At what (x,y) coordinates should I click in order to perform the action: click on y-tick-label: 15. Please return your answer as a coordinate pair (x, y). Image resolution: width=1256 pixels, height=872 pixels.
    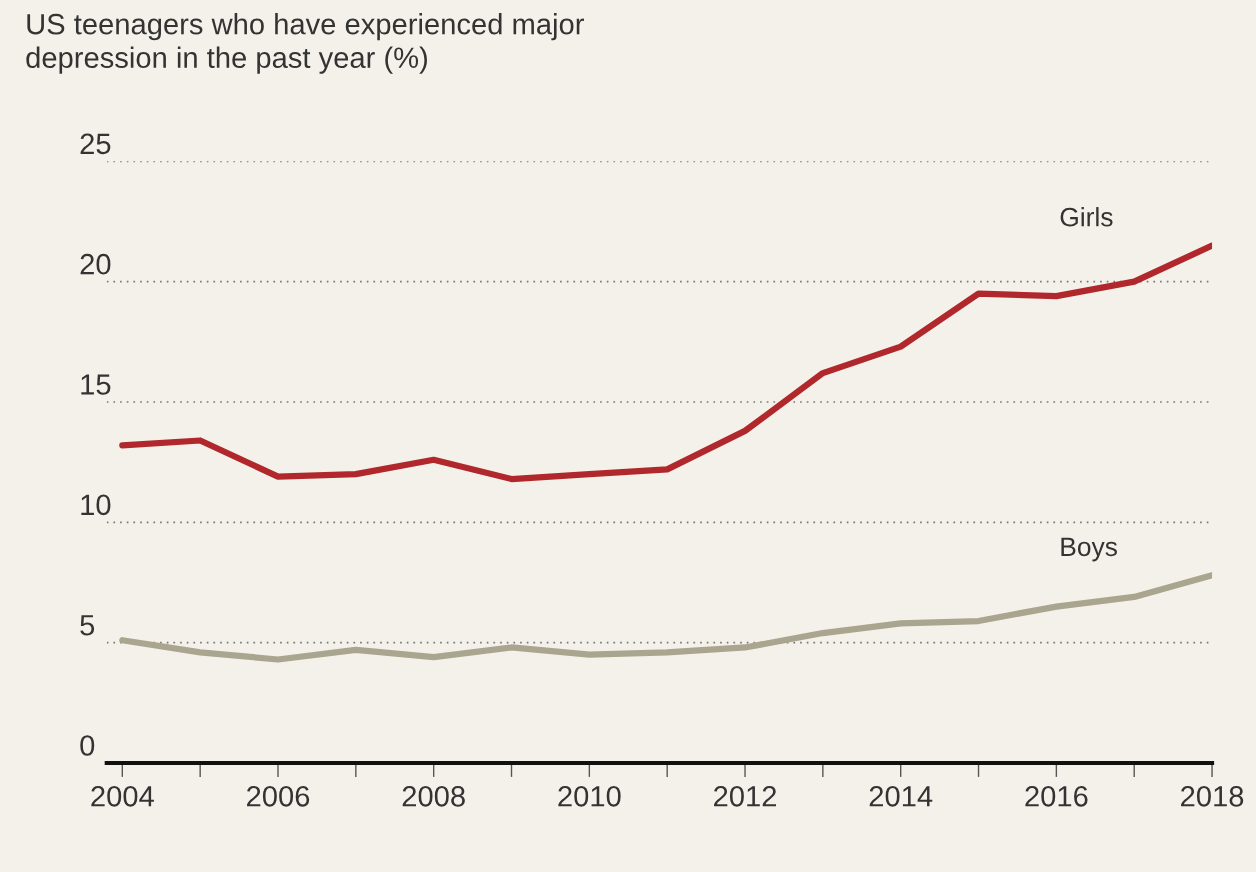
    Looking at the image, I should click on (96, 384).